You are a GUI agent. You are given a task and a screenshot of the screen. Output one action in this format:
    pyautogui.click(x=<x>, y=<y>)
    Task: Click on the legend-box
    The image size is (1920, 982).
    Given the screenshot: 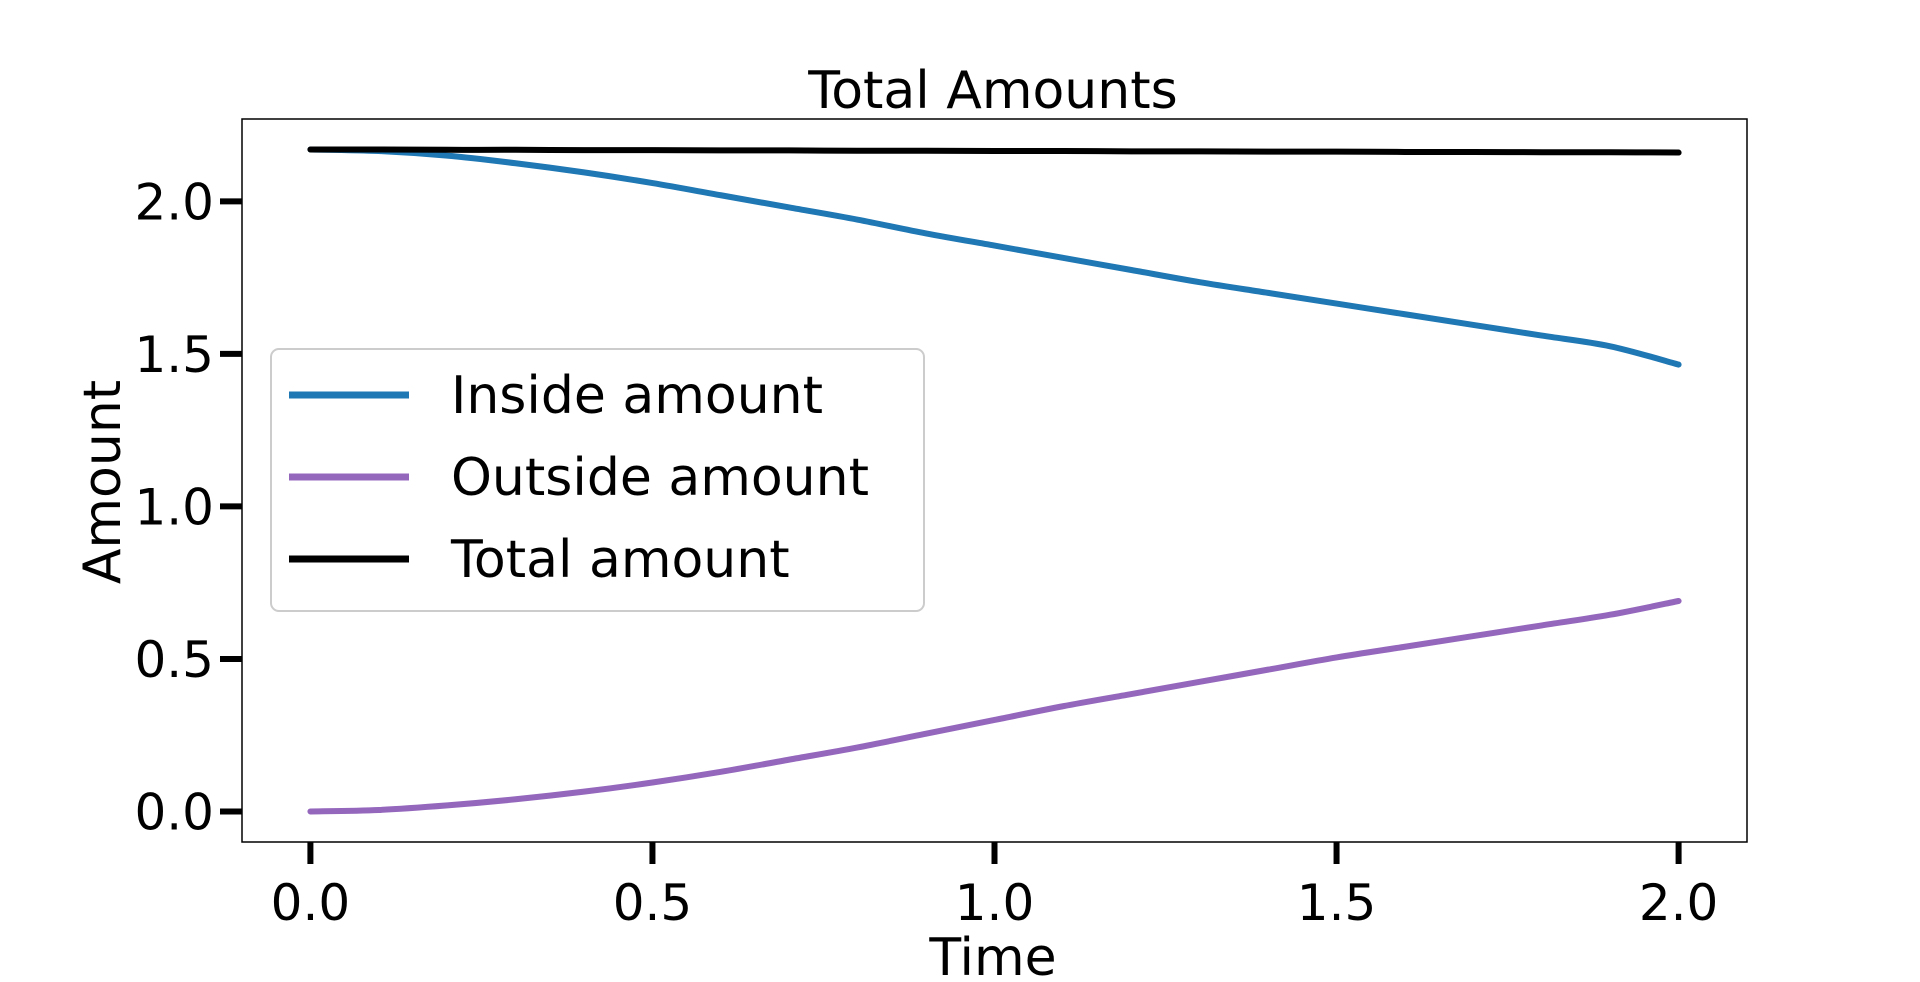 What is the action you would take?
    pyautogui.click(x=597, y=480)
    